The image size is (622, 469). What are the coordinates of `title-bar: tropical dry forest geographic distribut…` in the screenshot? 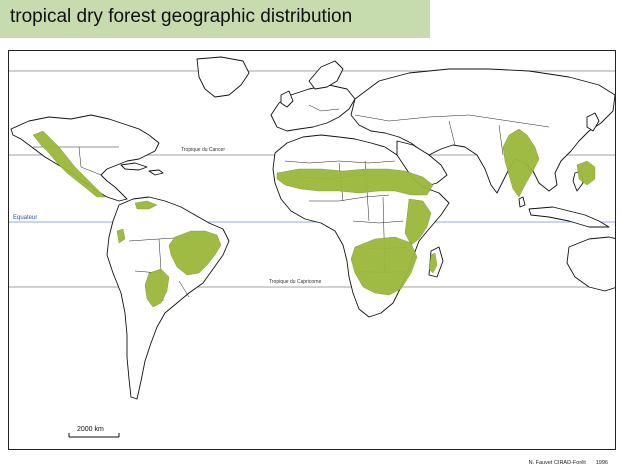 It's located at (215, 19).